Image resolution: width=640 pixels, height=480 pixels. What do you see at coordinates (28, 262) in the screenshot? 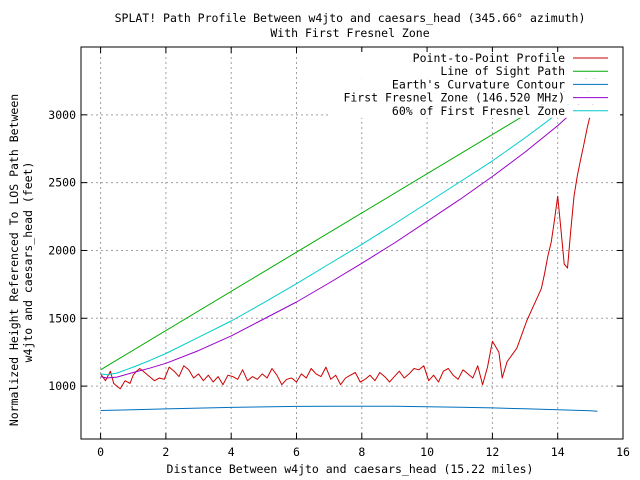
I see `y-axis-label-line2: w4jto and caesars_head (feet)` at bounding box center [28, 262].